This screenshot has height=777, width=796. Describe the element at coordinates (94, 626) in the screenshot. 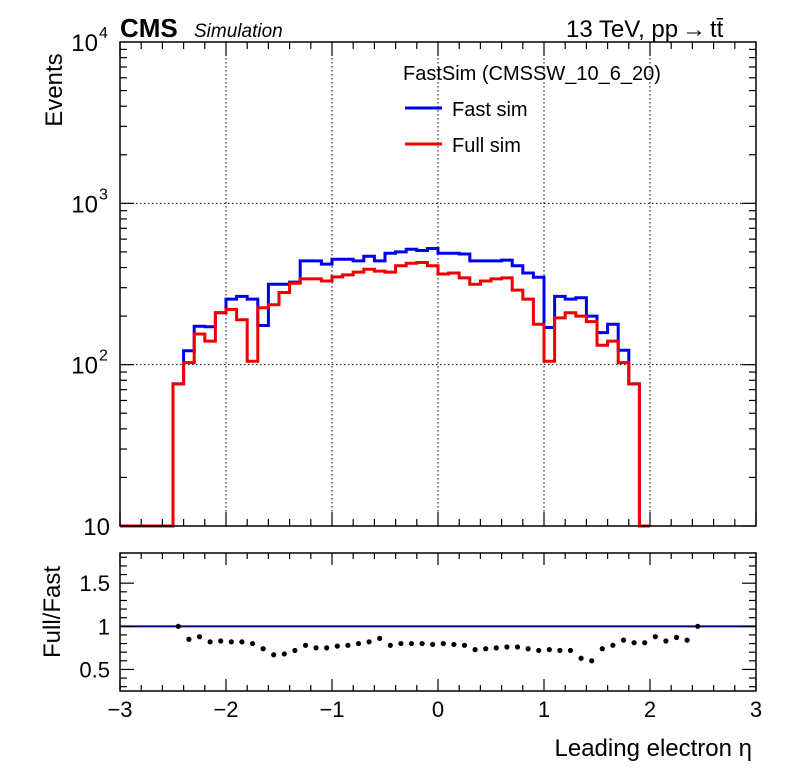

I see `ratio-y-tick-labels: 0.5 1 1.5` at that location.